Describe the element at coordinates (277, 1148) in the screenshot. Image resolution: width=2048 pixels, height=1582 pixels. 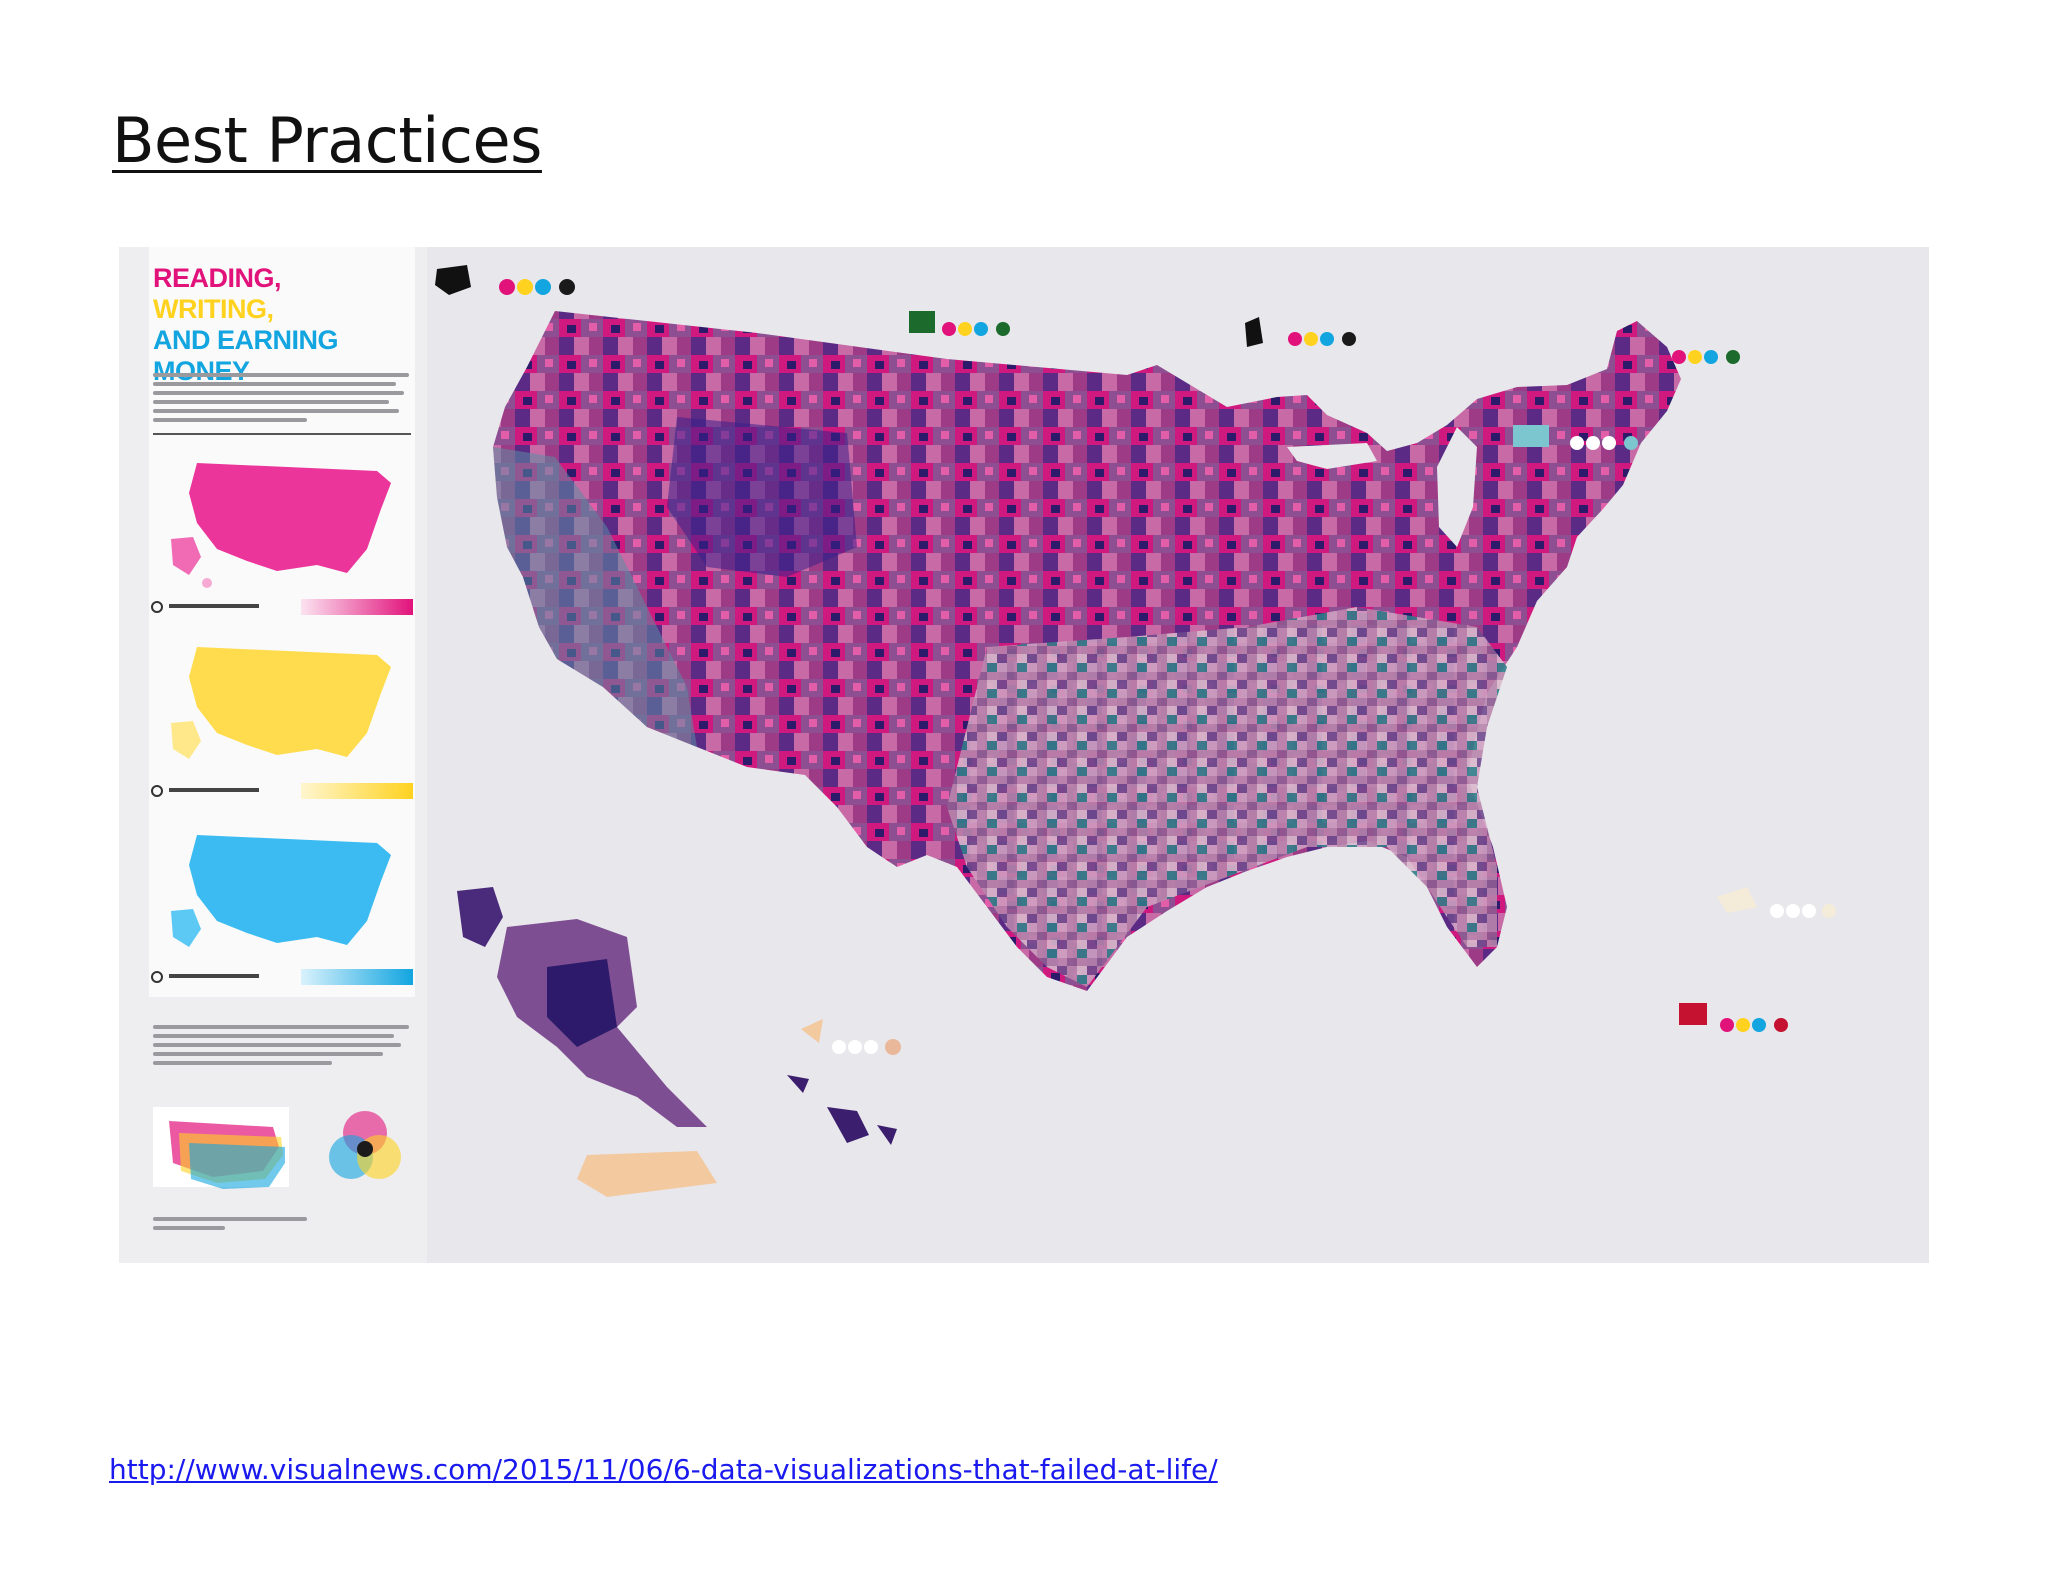
I see `overlay-diagram` at that location.